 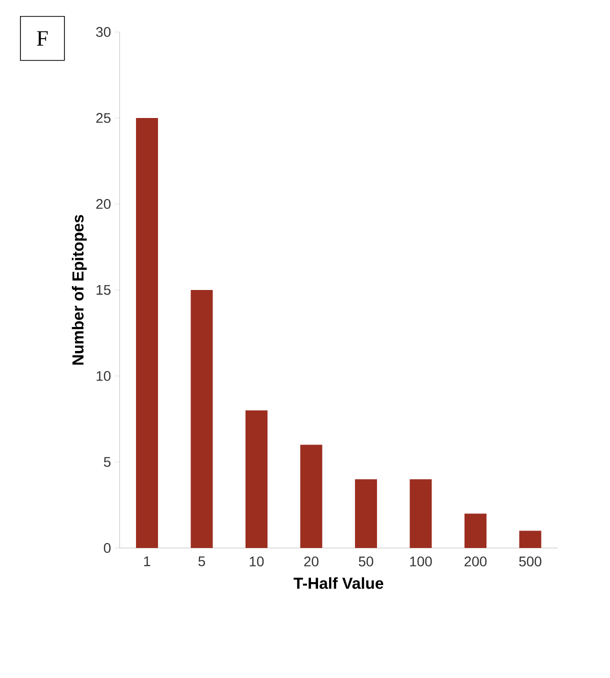 What do you see at coordinates (103, 204) in the screenshot?
I see `y-tick-label: 20` at bounding box center [103, 204].